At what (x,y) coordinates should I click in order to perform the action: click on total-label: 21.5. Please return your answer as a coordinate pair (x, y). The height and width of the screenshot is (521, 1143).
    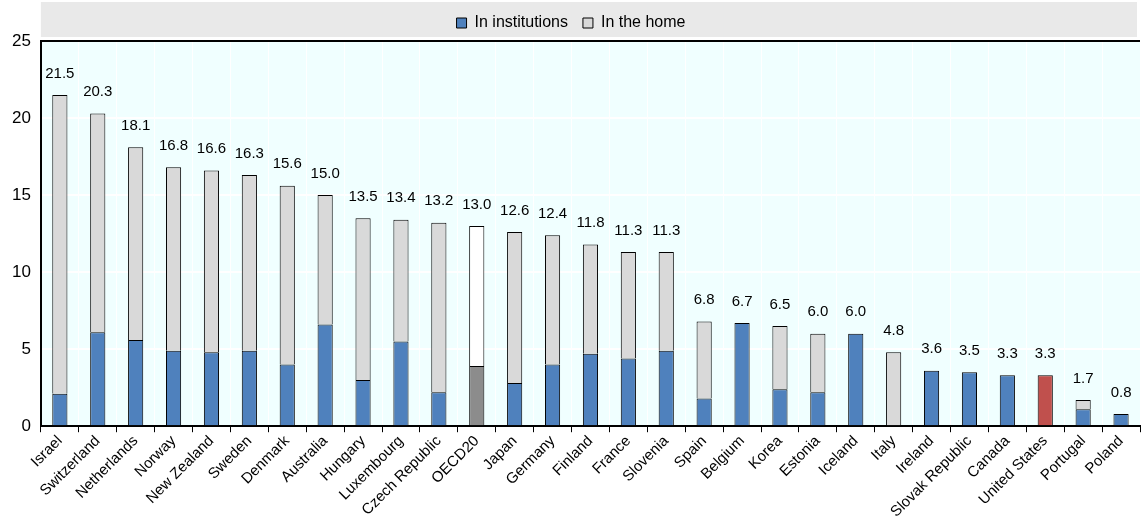
    Looking at the image, I should click on (60, 72).